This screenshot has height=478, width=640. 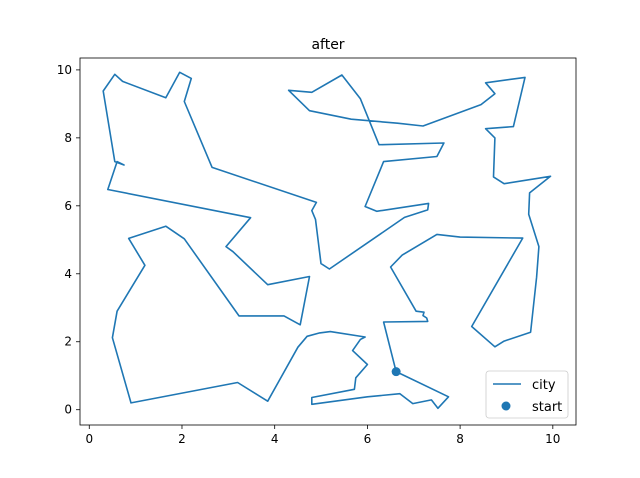 I want to click on x-tick-label: 0, so click(x=89, y=439).